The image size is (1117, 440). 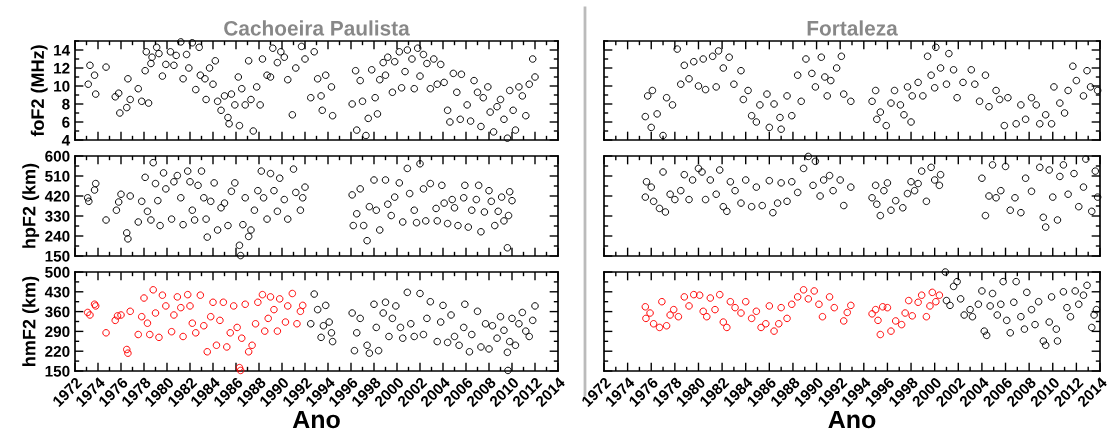 I want to click on y-tick-label: 10, so click(x=62, y=86).